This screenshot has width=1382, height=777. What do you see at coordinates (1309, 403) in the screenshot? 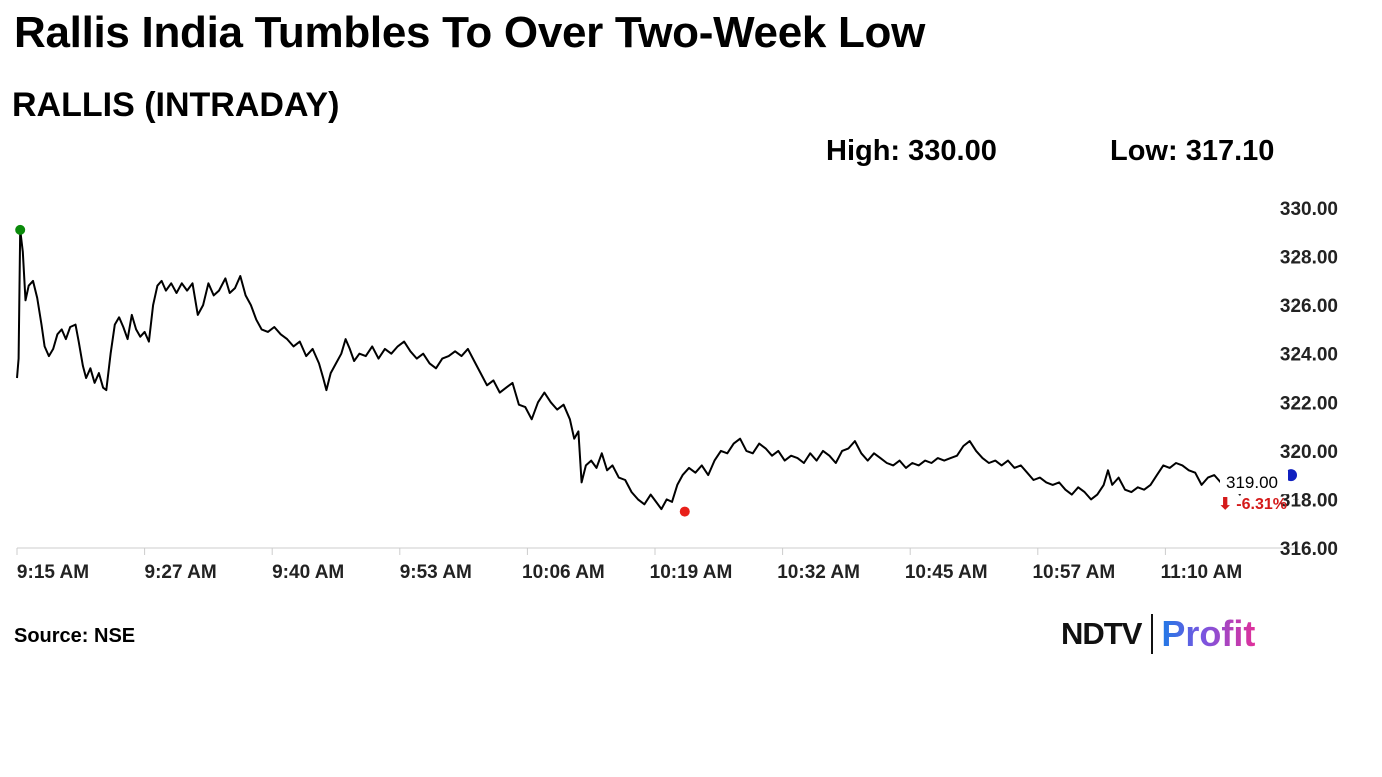
I see `y-tick-label: 322.00` at bounding box center [1309, 403].